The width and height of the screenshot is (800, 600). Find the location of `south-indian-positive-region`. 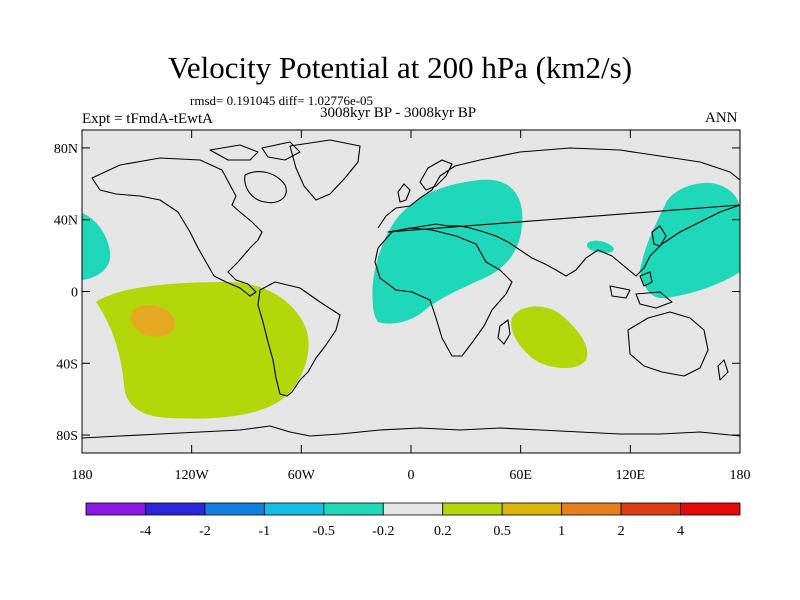

south-indian-positive-region is located at coordinates (549, 337).